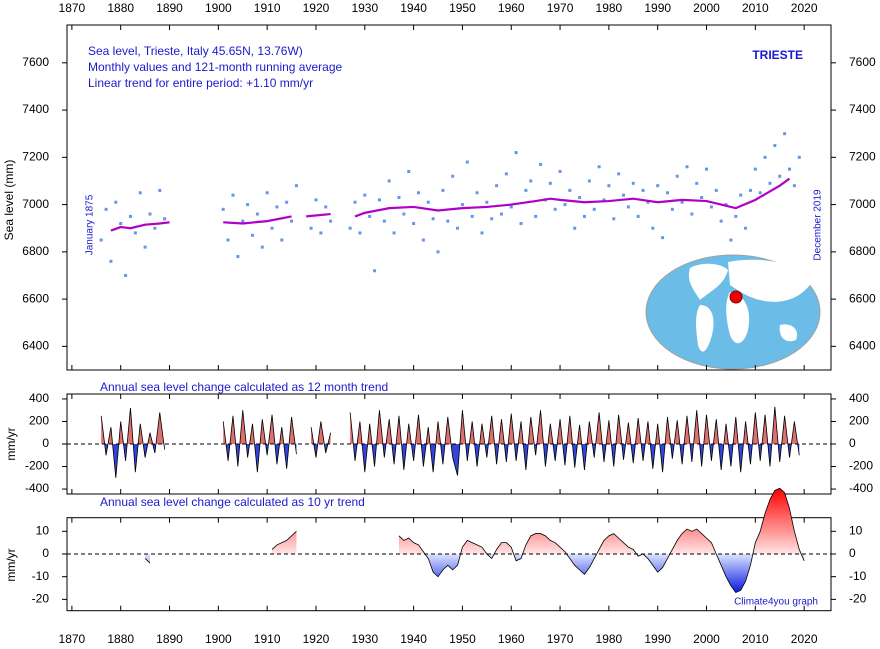 This screenshot has width=880, height=649. Describe the element at coordinates (11, 564) in the screenshot. I see `y-axis-label: mm/yr` at that location.